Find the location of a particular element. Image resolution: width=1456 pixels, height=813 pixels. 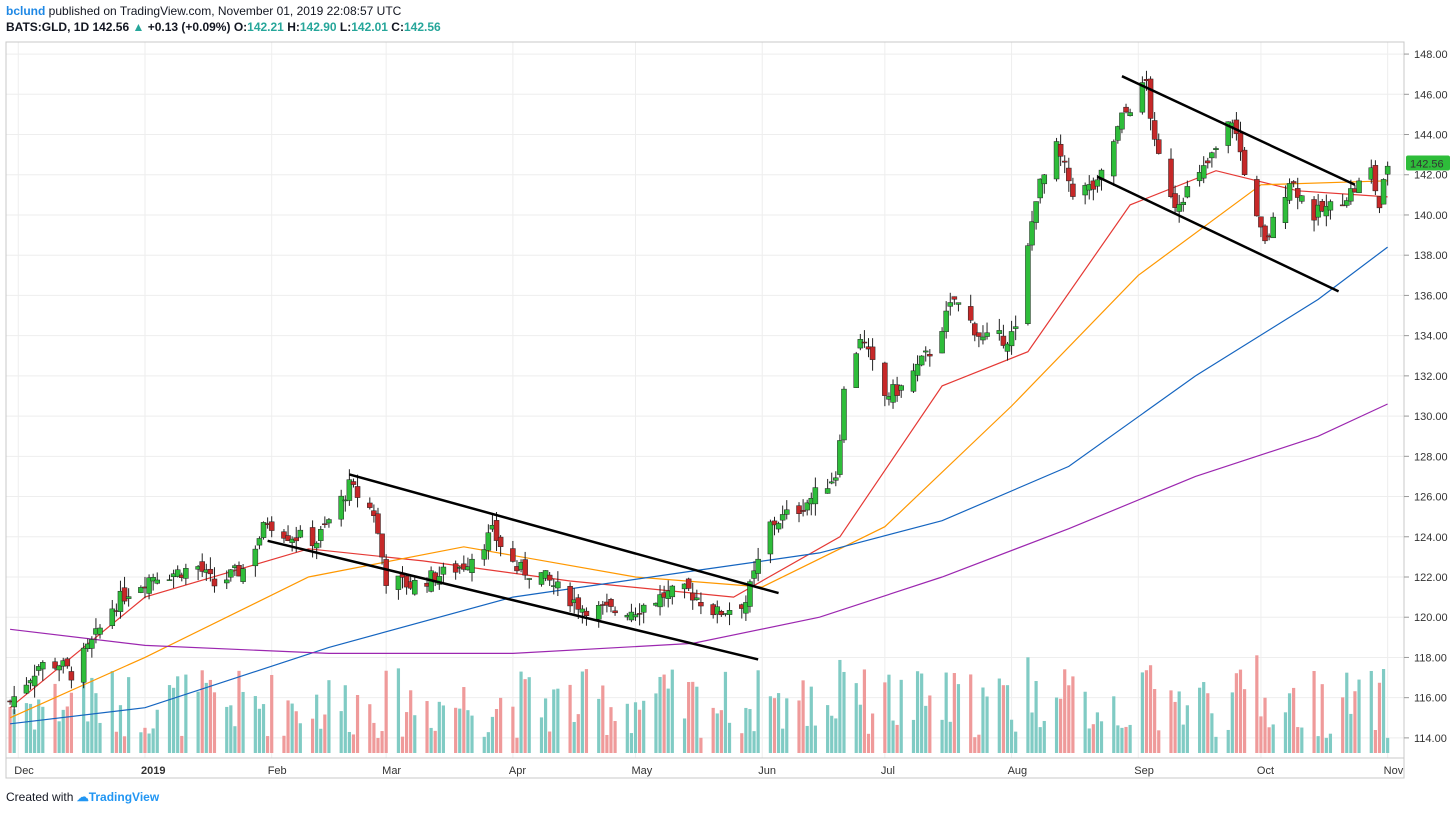

price-tick-label: 140.00 is located at coordinates (1431, 216).